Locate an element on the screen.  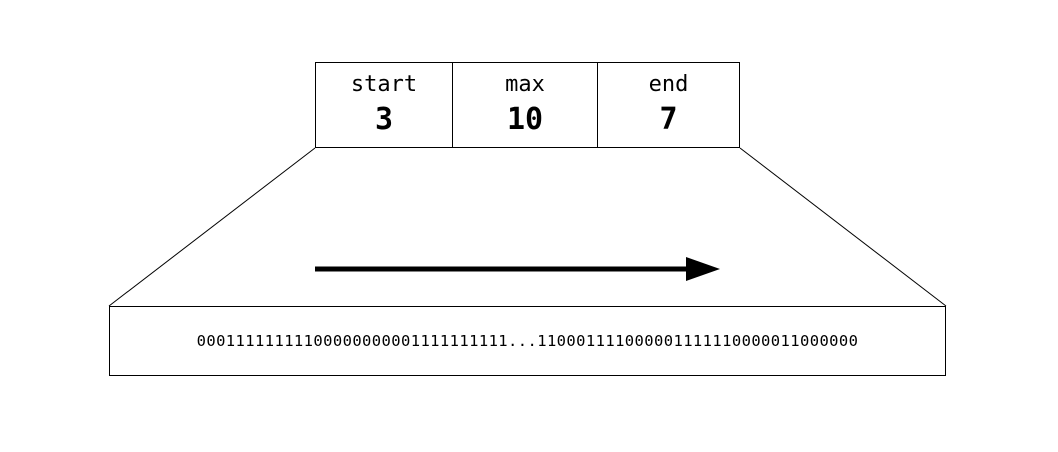
direction-arrow is located at coordinates (517, 269).